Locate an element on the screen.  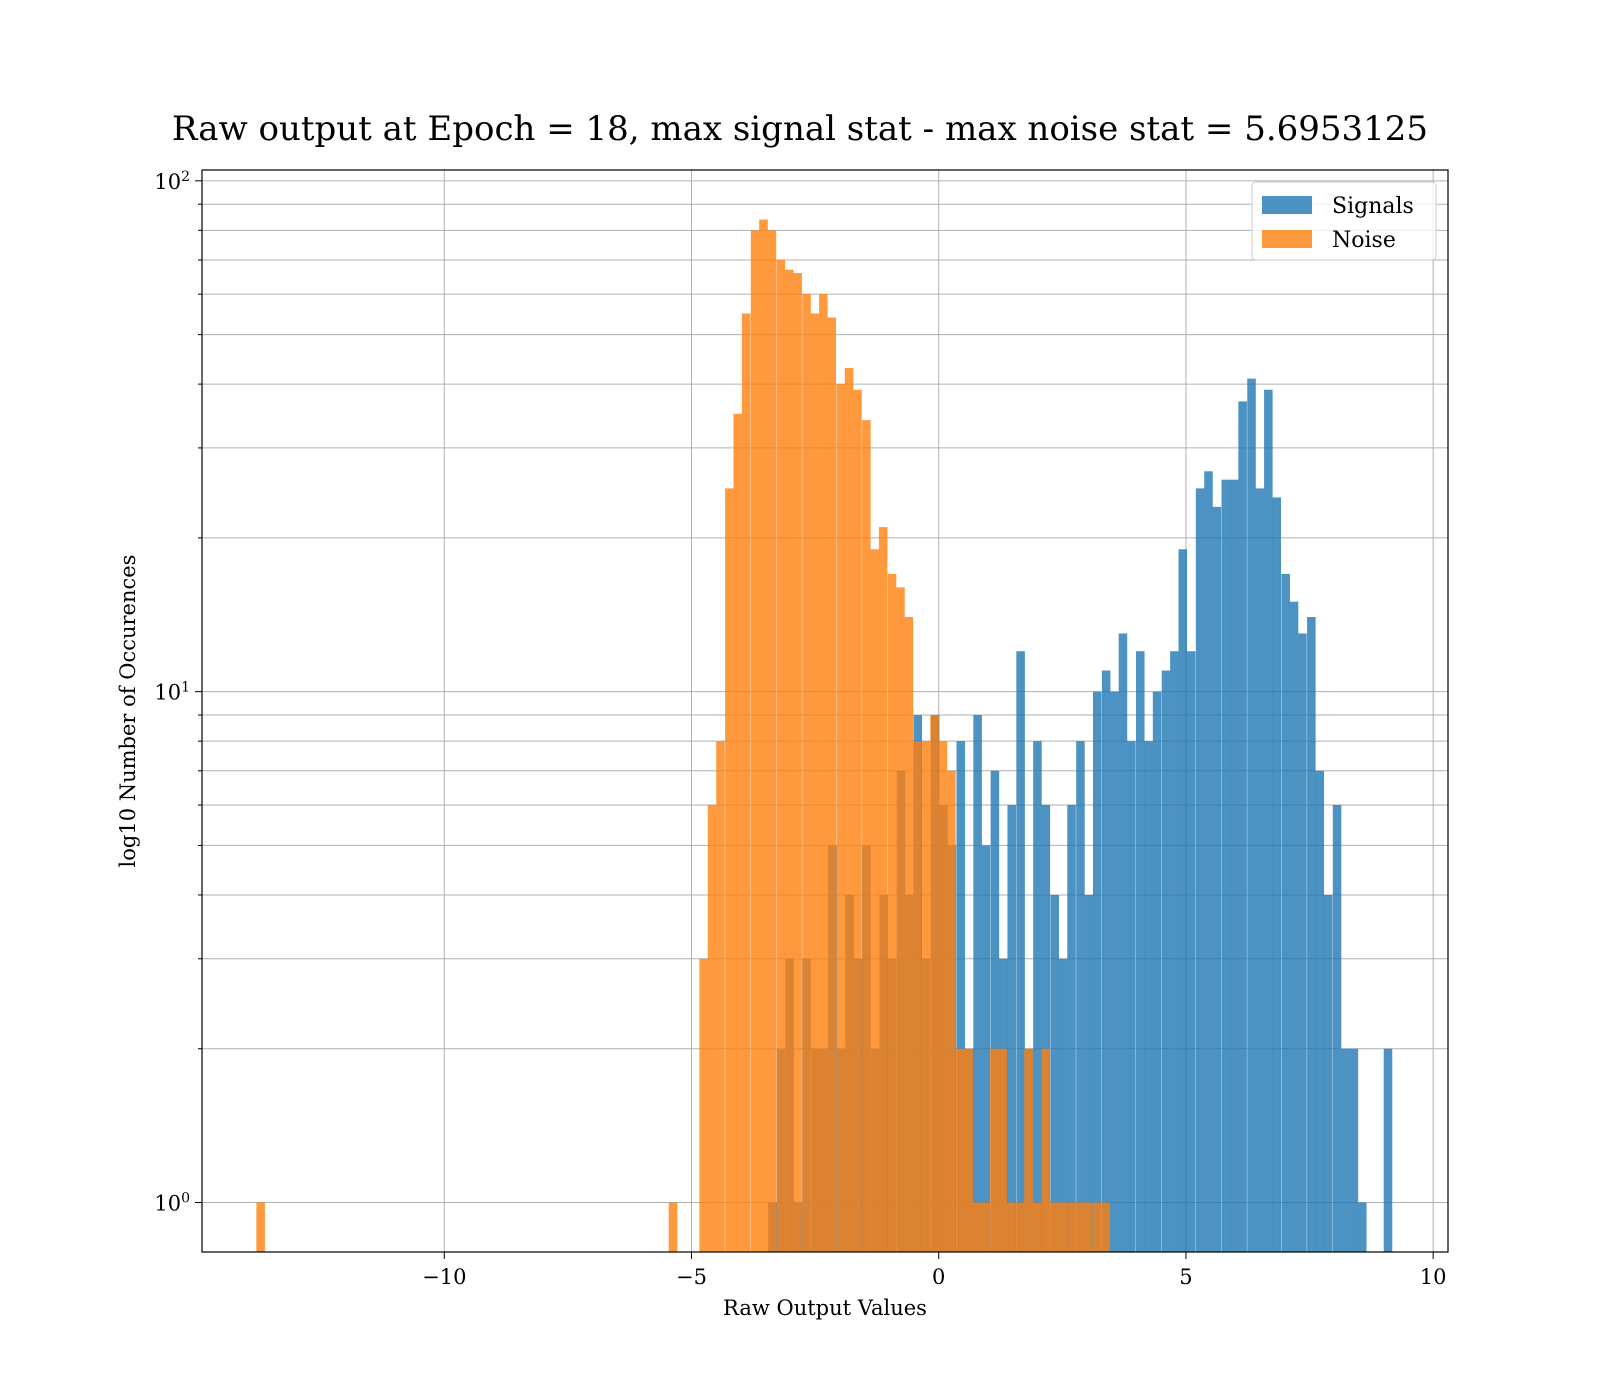
y-axis-label: log10 Number of Occurences is located at coordinates (128, 711).